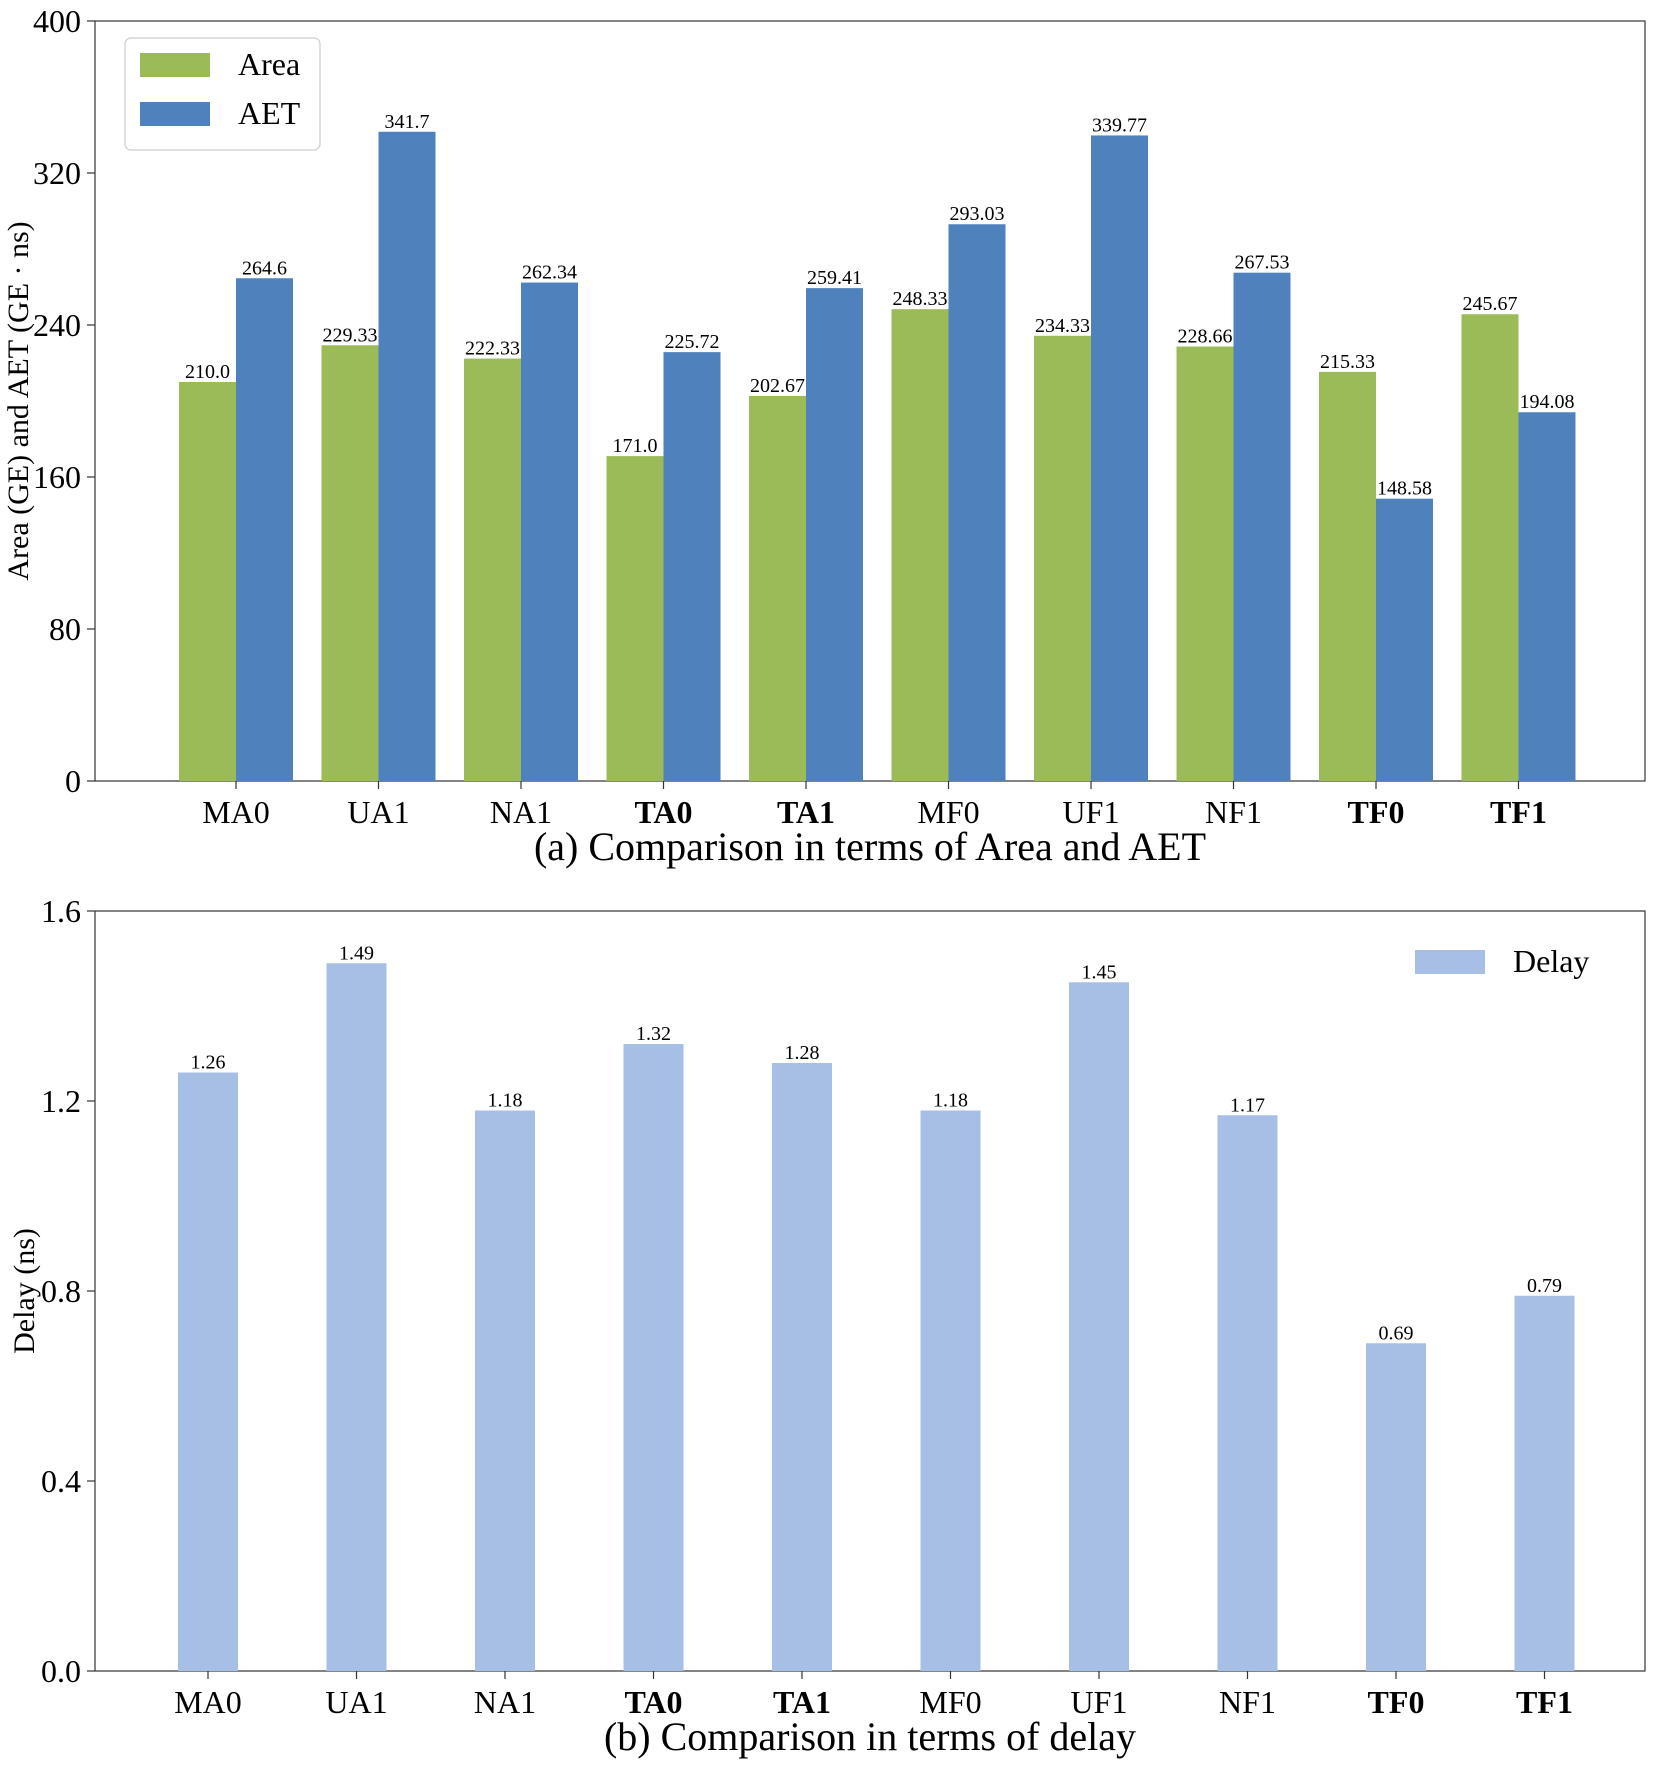 Image resolution: width=1655 pixels, height=1782 pixels. Describe the element at coordinates (1396, 1333) in the screenshot. I see `value-label-delay-tf0: 0.69` at that location.